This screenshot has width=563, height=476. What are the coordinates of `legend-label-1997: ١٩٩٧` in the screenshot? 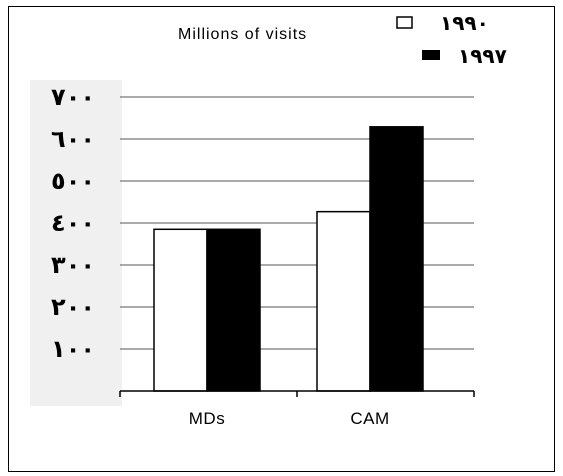 It's located at (482, 56).